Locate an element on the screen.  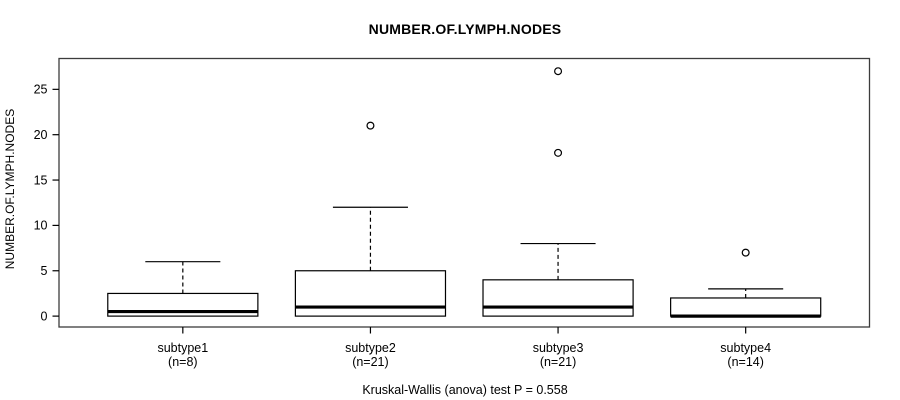
iqr-box-subtype4 is located at coordinates (746, 307).